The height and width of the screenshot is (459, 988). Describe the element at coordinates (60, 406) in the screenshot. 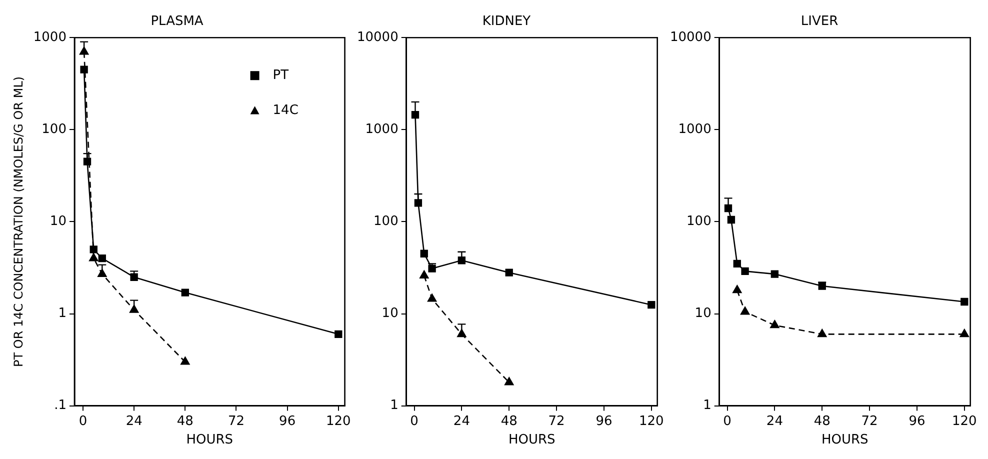

I see `y-tick-label: .1` at that location.